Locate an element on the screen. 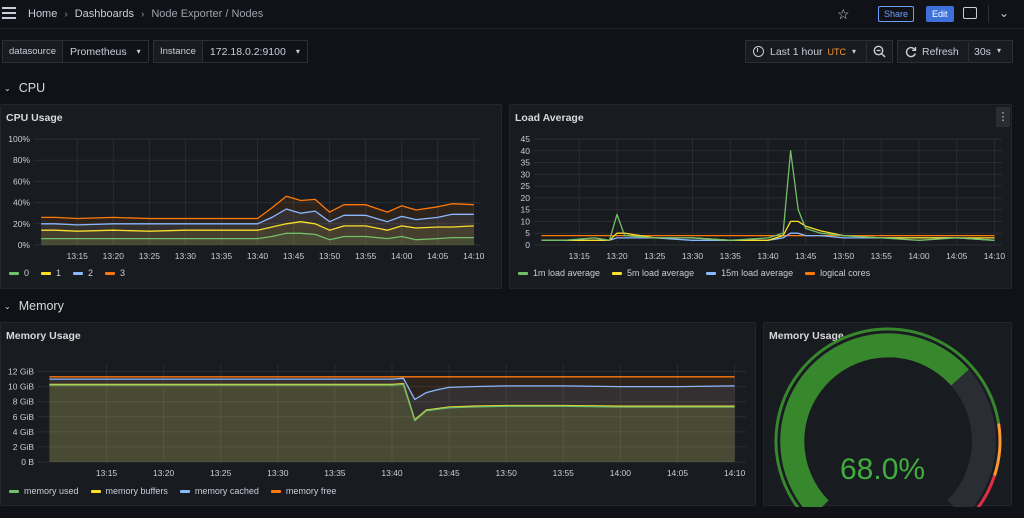 This screenshot has height=518, width=1024. gauge-fill is located at coordinates (874, 420).